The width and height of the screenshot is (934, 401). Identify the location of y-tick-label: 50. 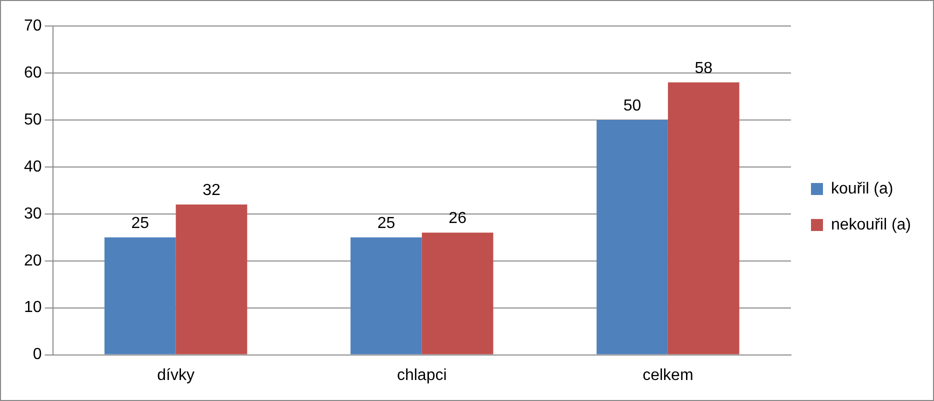
(33, 119).